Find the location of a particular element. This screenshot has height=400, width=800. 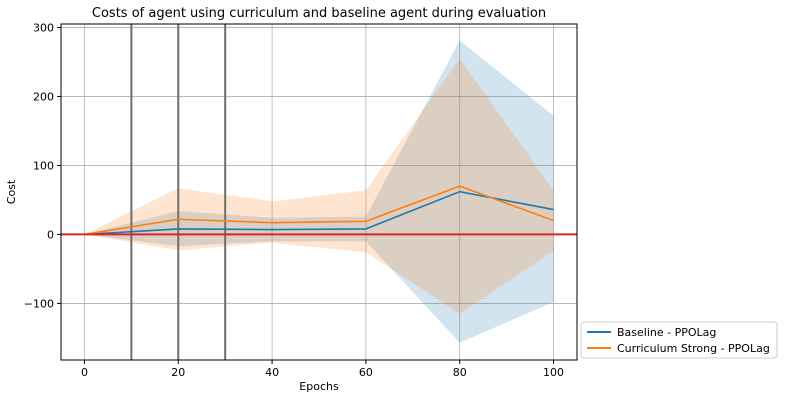

x-tick-label: 60 is located at coordinates (366, 372).